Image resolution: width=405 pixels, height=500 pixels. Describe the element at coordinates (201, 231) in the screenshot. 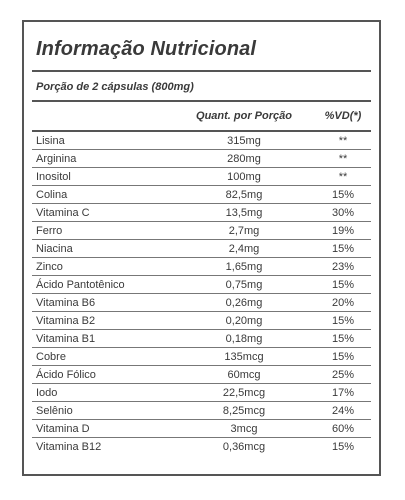

I see `nutrient-row: Ferro 2,7mg 19%` at that location.